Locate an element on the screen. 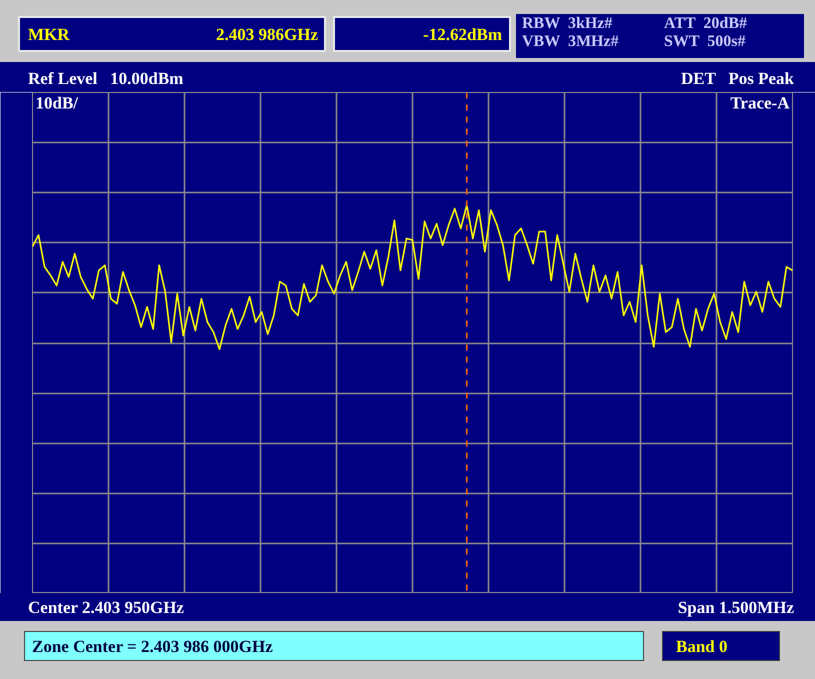 This screenshot has width=815, height=679. text: Trace-A is located at coordinates (760, 103).